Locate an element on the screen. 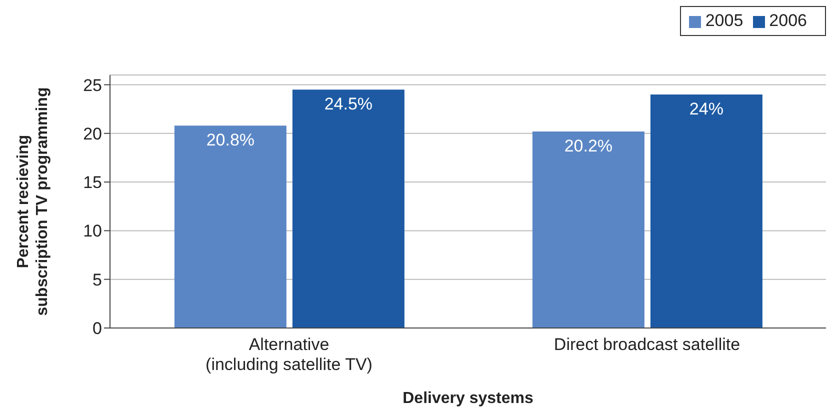 The height and width of the screenshot is (418, 836). y-axis-title: Percent recieving subscription TV programming is located at coordinates (33, 201).